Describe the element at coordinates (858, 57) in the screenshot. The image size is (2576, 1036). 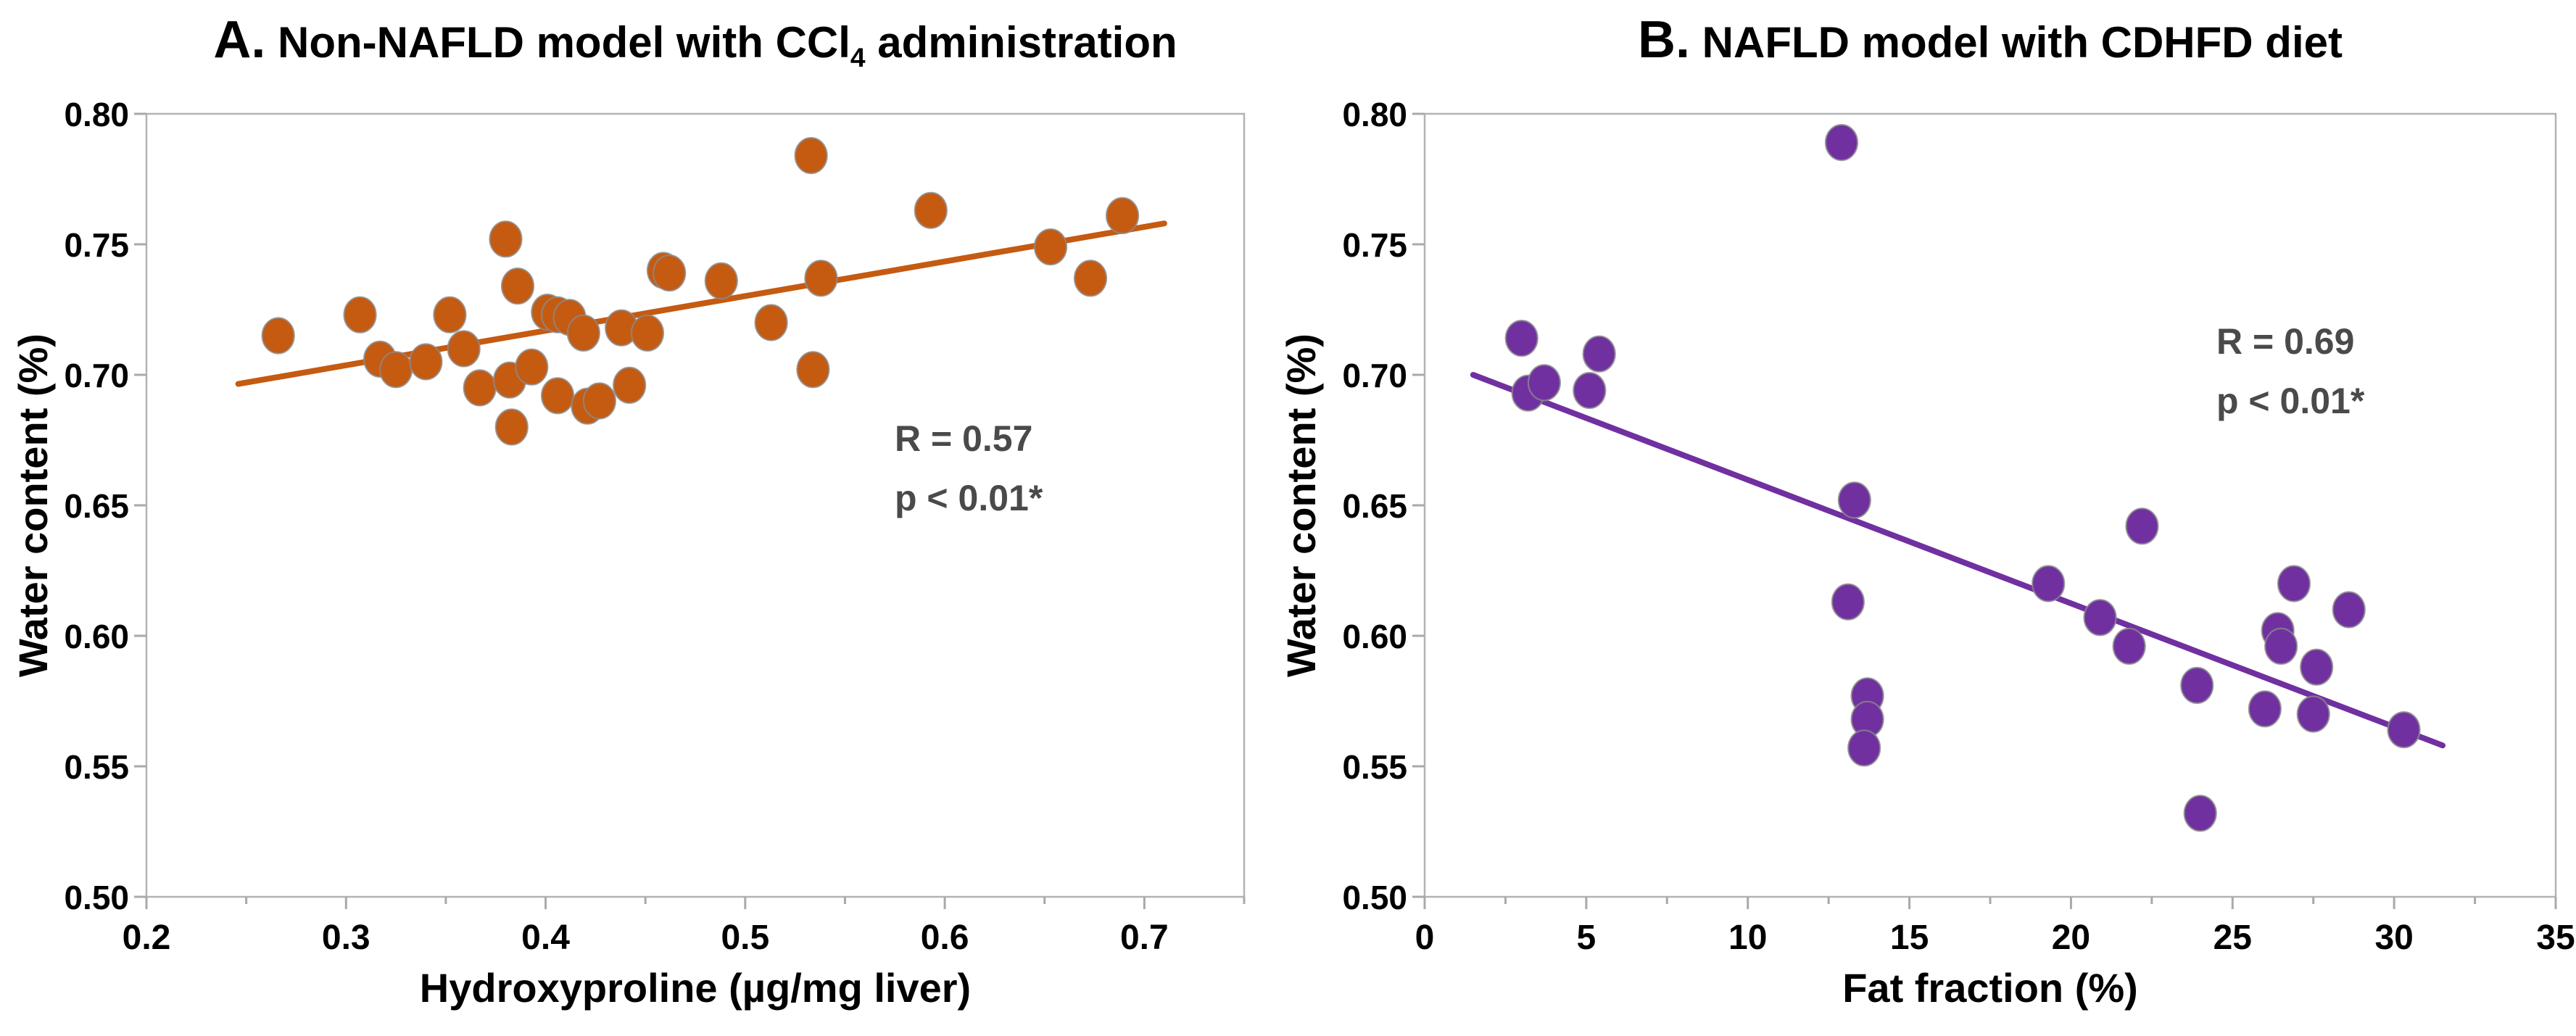
I see `panel-a-title-subscript: 4` at that location.